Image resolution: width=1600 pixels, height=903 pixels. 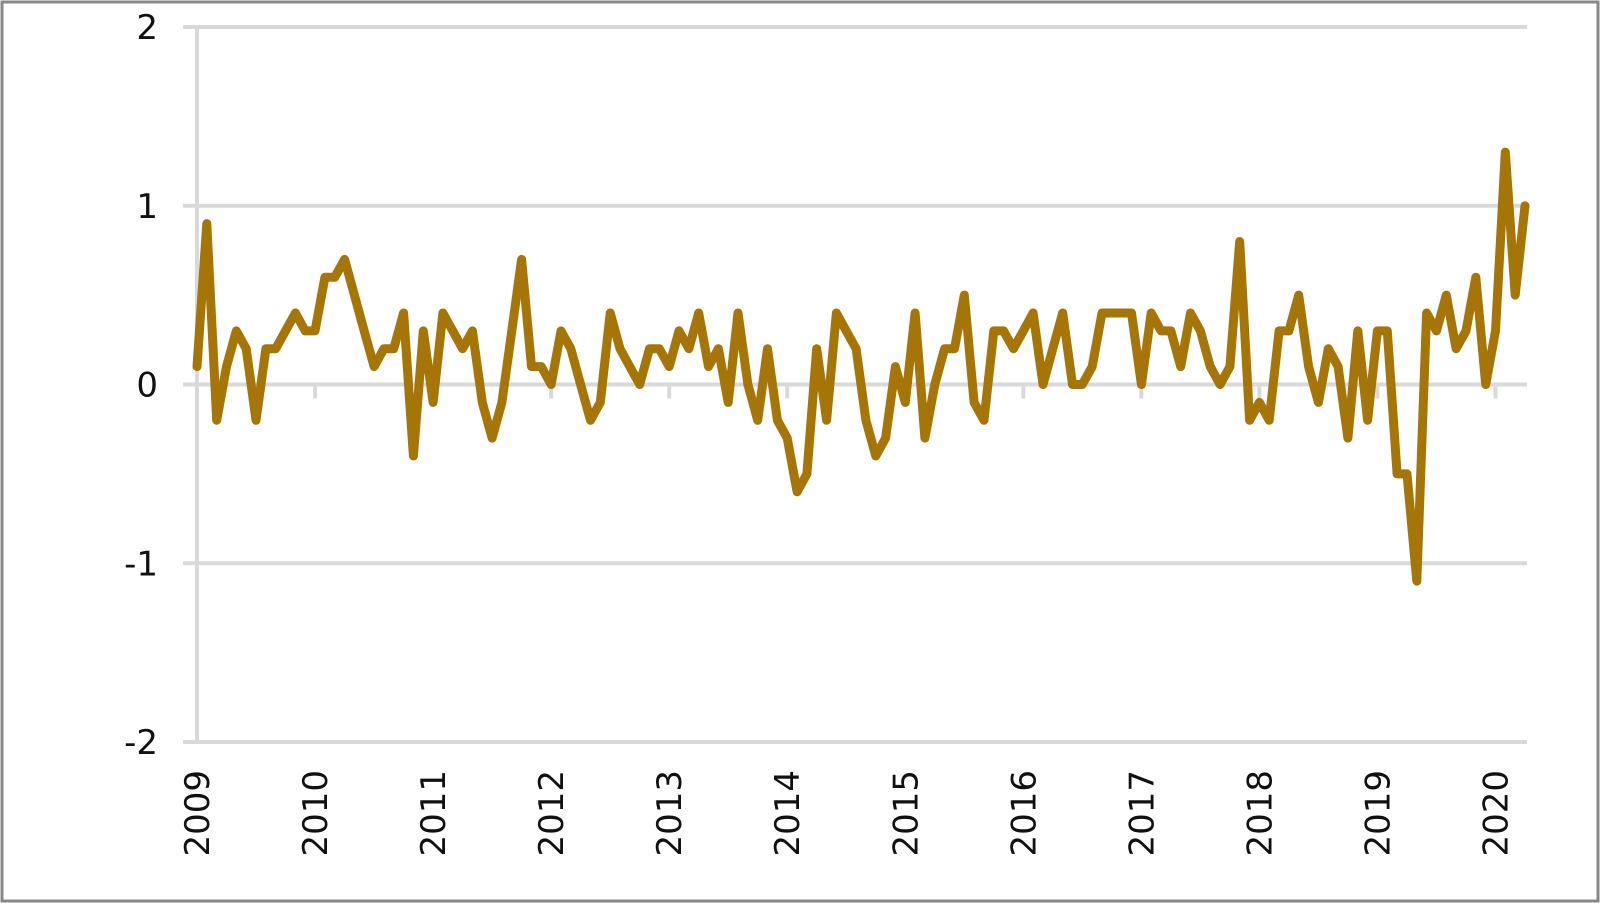 I want to click on x-tick-label: 2012, so click(x=552, y=813).